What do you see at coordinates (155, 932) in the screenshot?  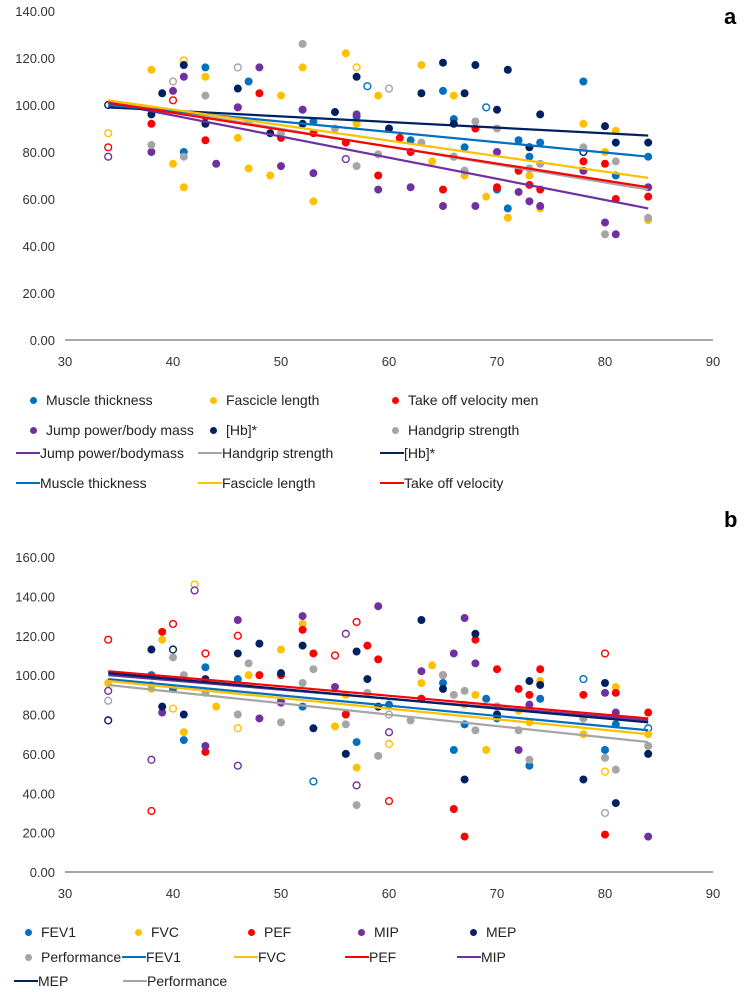 I see `legend-item: FVC` at bounding box center [155, 932].